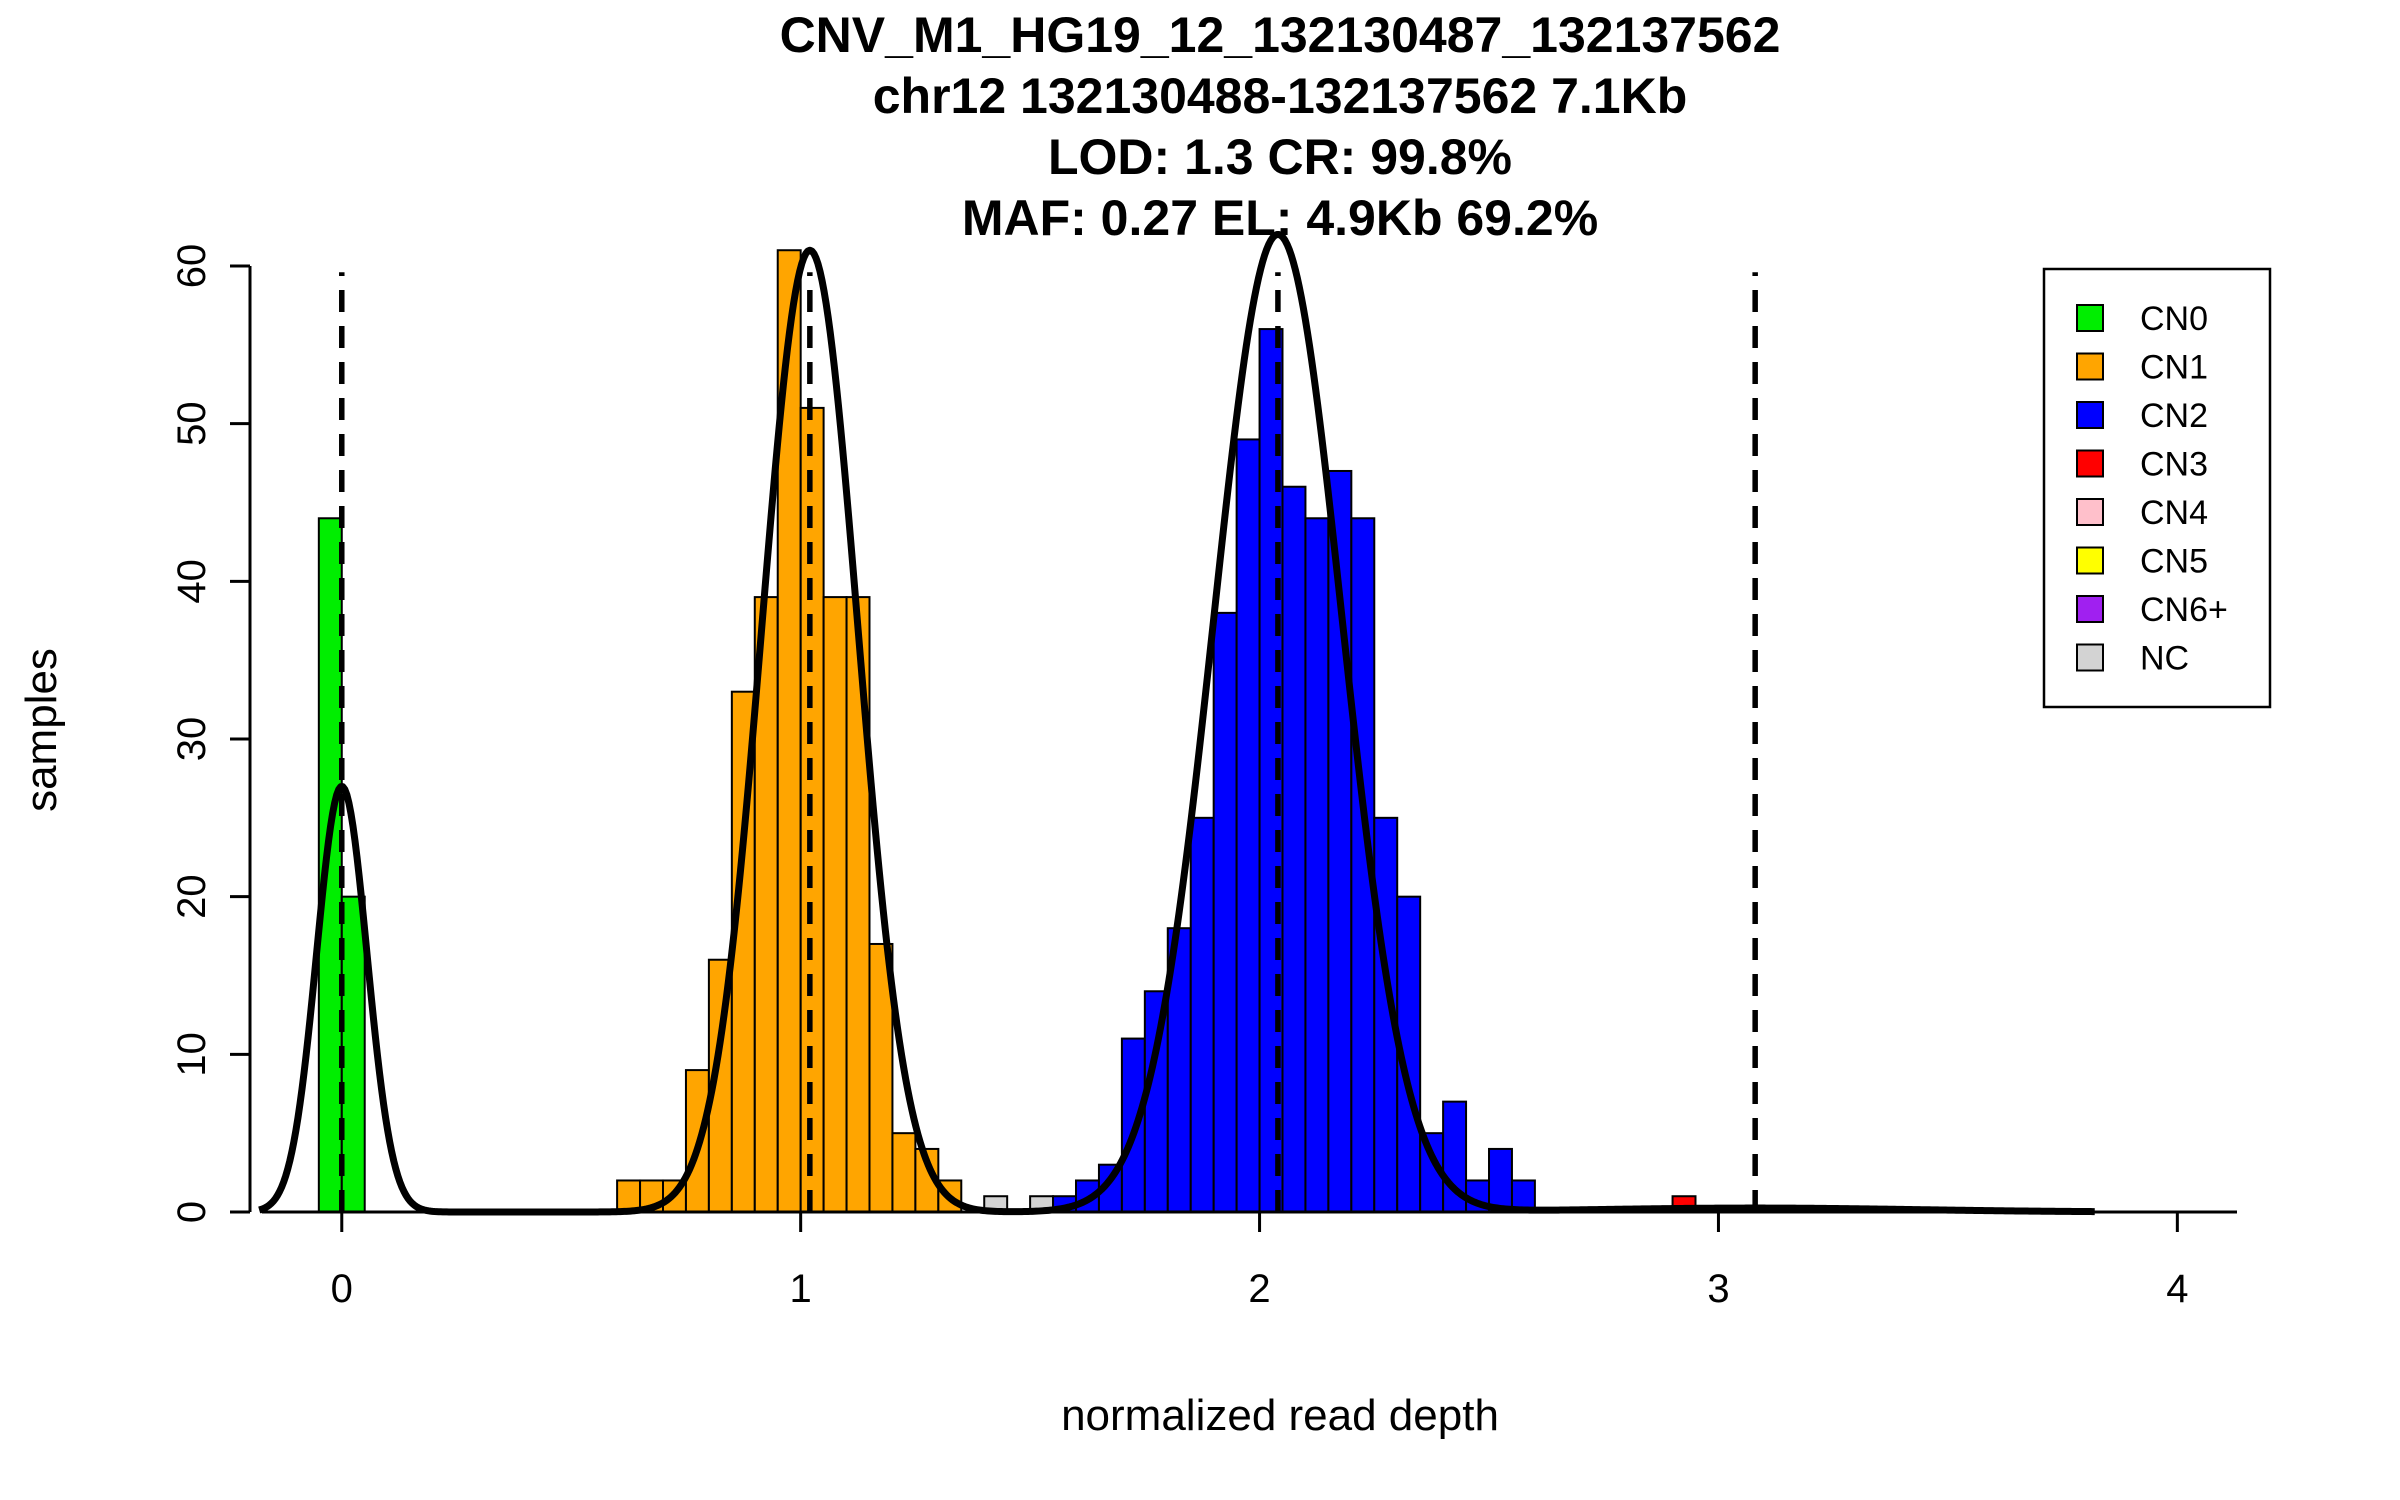  I want to click on x-axis: 0 1 2 3 4, so click(1249, 1260).